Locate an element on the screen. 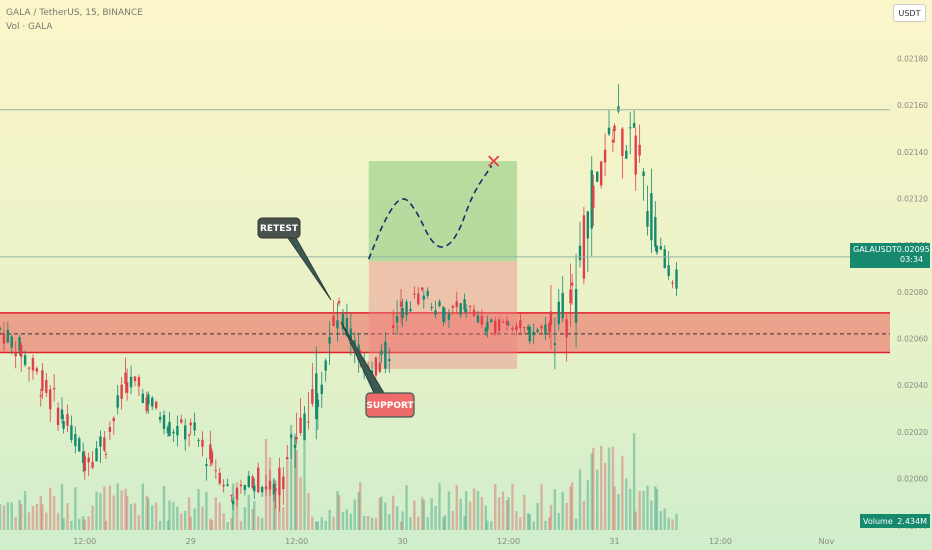  currency-button: USDT is located at coordinates (909, 13).